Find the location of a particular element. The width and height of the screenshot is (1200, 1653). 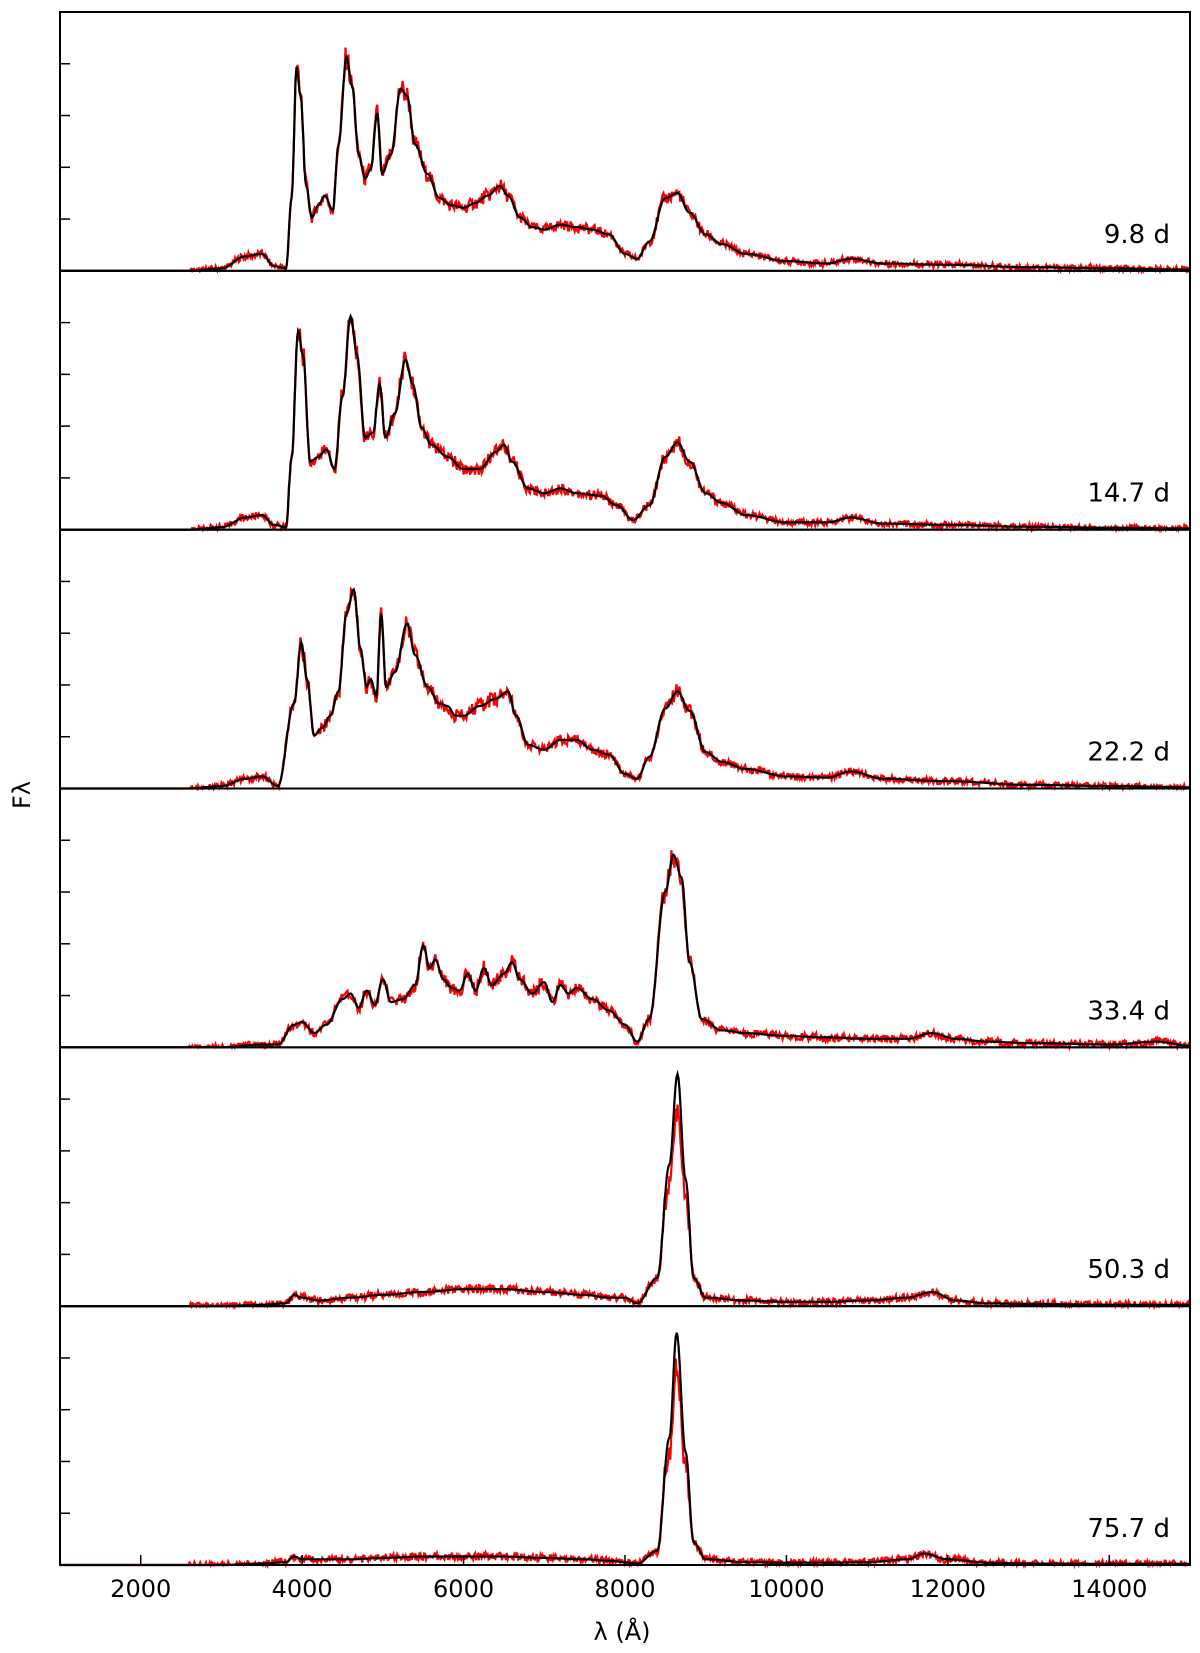

x-tick-label: 14000 is located at coordinates (1109, 1589).